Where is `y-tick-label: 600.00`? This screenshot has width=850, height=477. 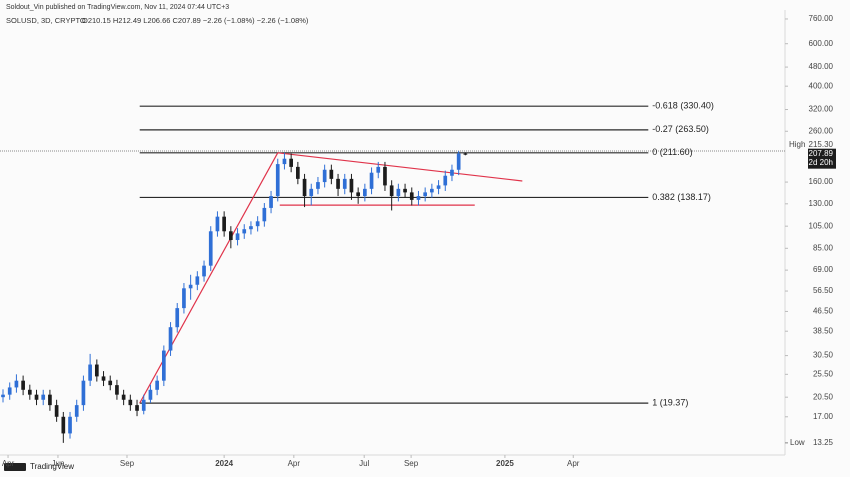
y-tick-label: 600.00 is located at coordinates (821, 43).